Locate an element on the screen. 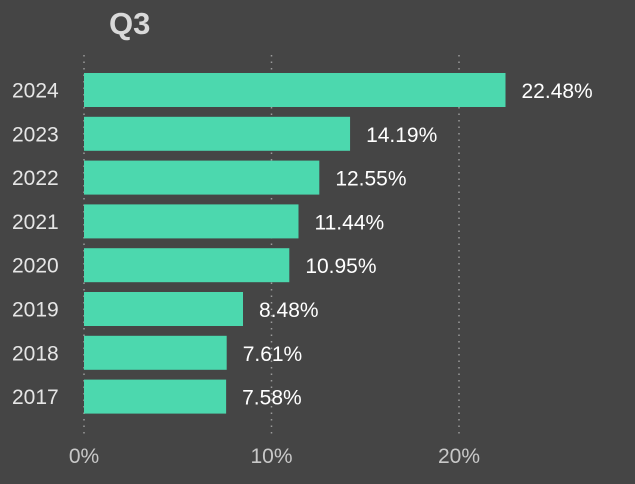  y-tick-label: 2024 is located at coordinates (35, 91).